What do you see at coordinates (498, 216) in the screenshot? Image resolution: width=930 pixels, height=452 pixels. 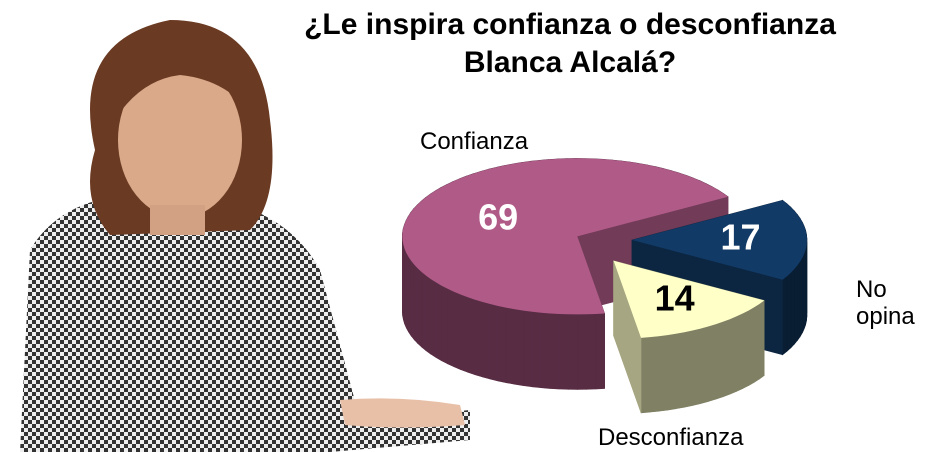 I see `value-label: 69` at bounding box center [498, 216].